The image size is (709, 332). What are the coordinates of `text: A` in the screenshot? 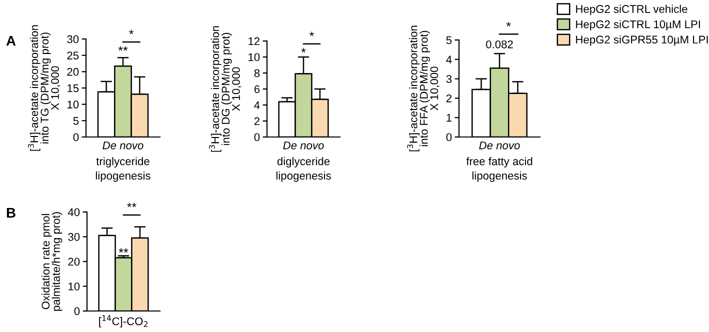 It's located at (11, 41).